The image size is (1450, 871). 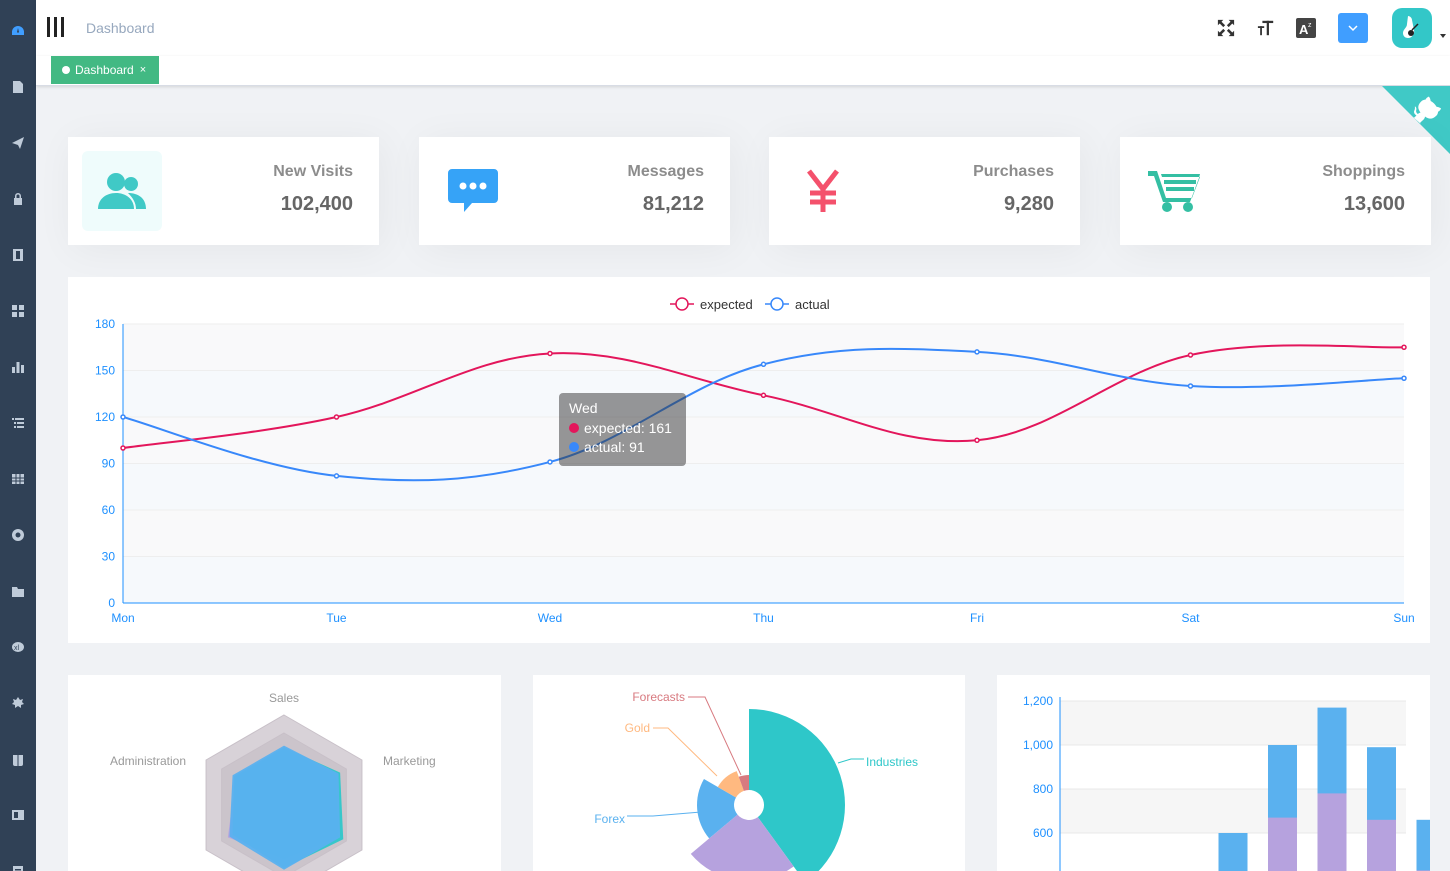 What do you see at coordinates (730, 784) in the screenshot?
I see `pie-slice-gold` at bounding box center [730, 784].